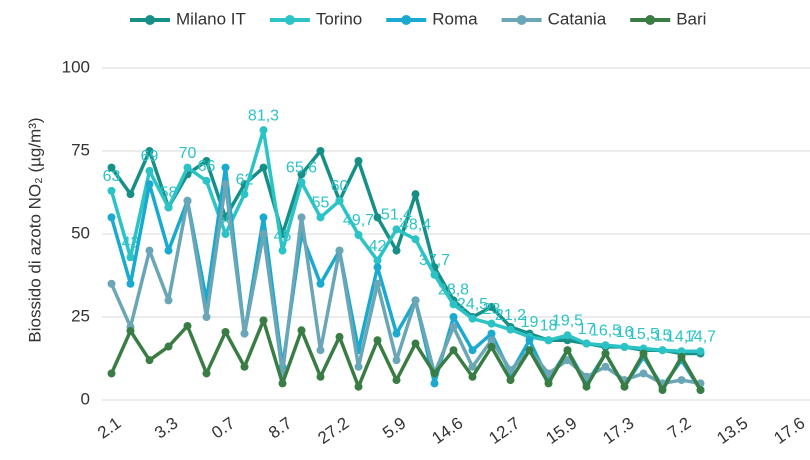 The width and height of the screenshot is (810, 460). I want to click on data-label: 45, so click(283, 236).